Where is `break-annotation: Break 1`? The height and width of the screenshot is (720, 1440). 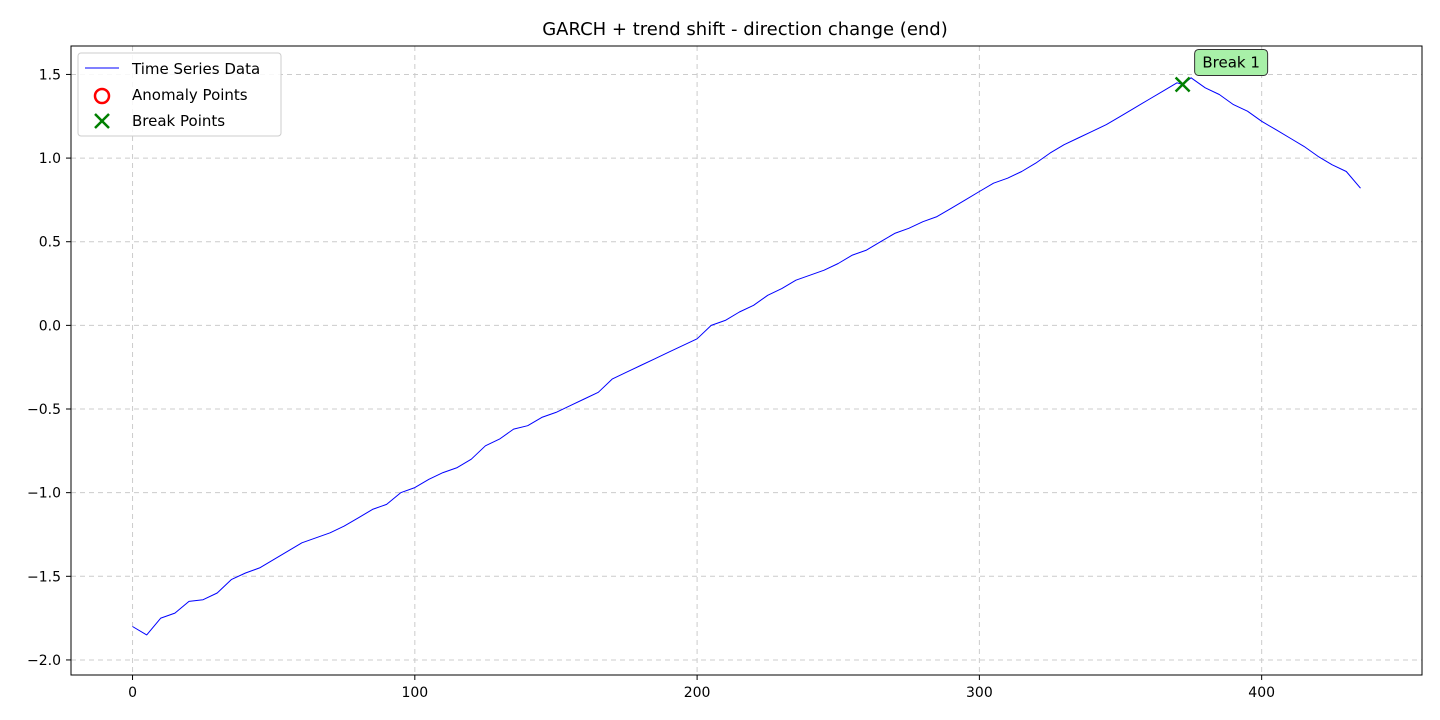 break-annotation: Break 1 is located at coordinates (1231, 62).